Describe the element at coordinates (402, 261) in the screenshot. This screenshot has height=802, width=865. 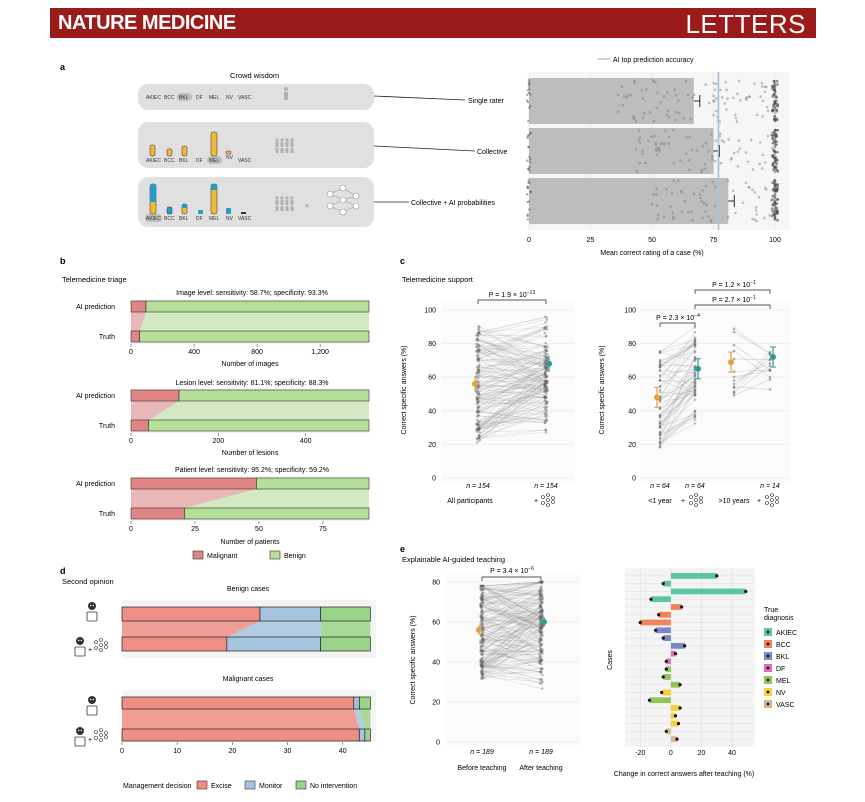
I see `panel-letter-c: c` at that location.